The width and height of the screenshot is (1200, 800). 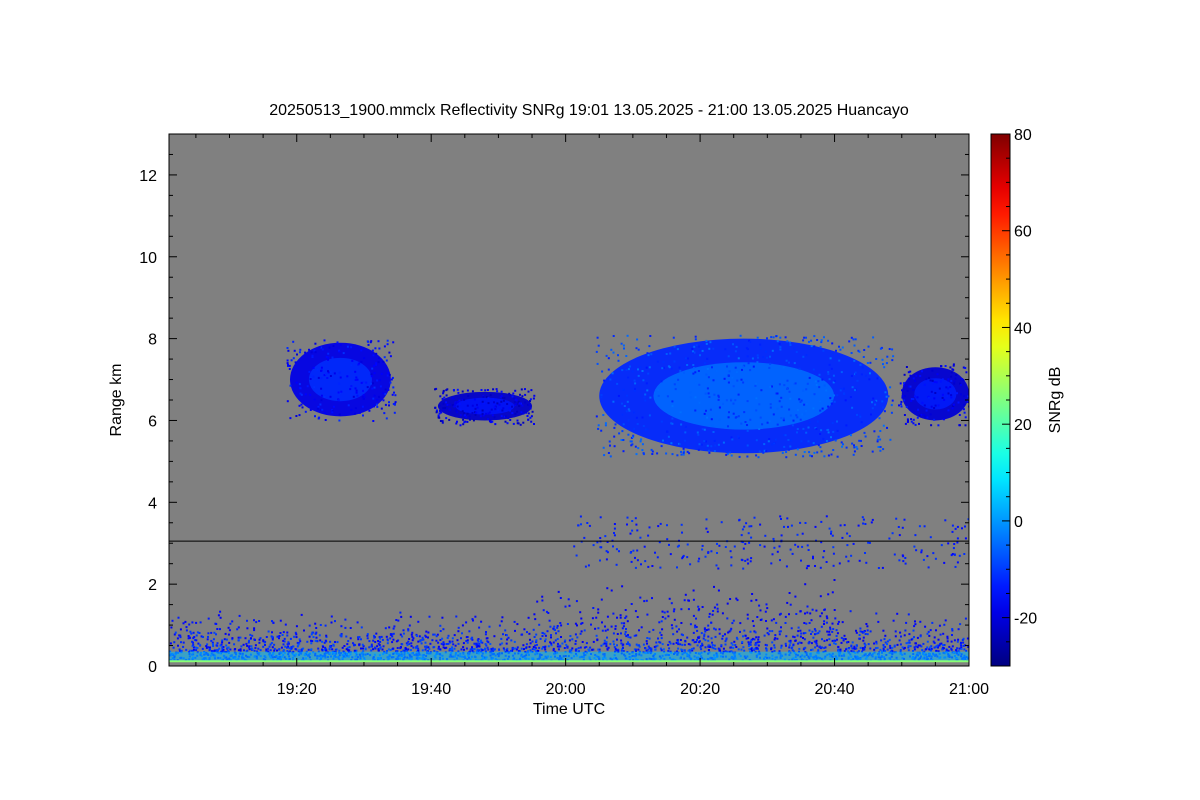 I want to click on y-tick-label: 6, so click(x=152, y=421).